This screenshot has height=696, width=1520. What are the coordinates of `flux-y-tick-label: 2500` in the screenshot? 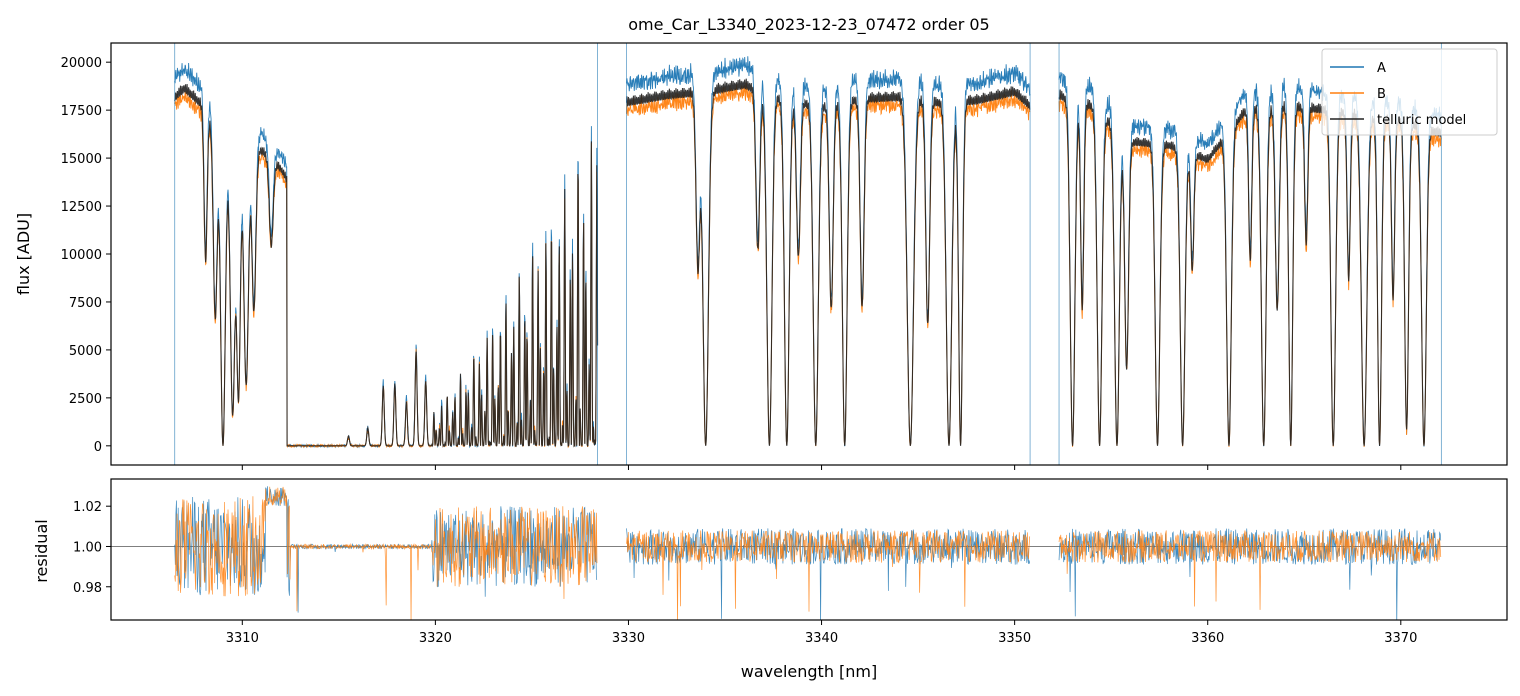 It's located at (85, 399).